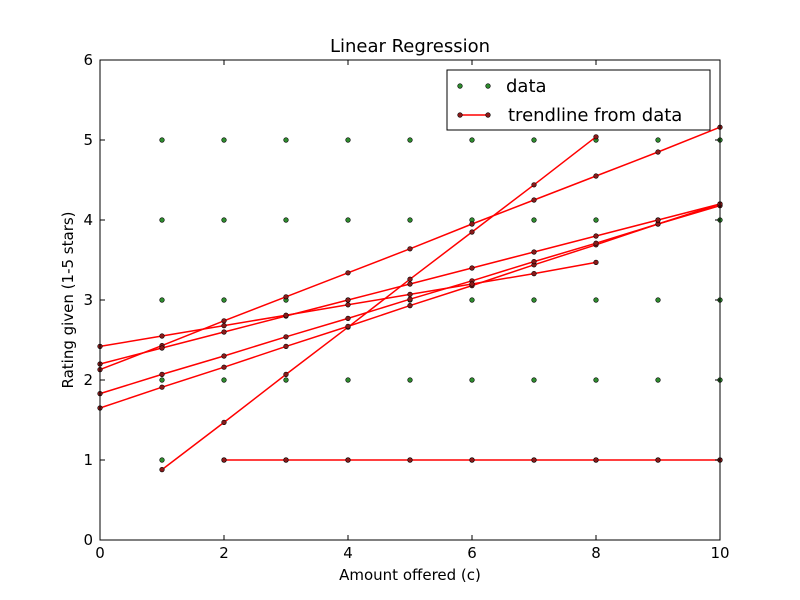 Image resolution: width=800 pixels, height=600 pixels. Describe the element at coordinates (595, 115) in the screenshot. I see `legend-label-trendline: trendline from data` at that location.